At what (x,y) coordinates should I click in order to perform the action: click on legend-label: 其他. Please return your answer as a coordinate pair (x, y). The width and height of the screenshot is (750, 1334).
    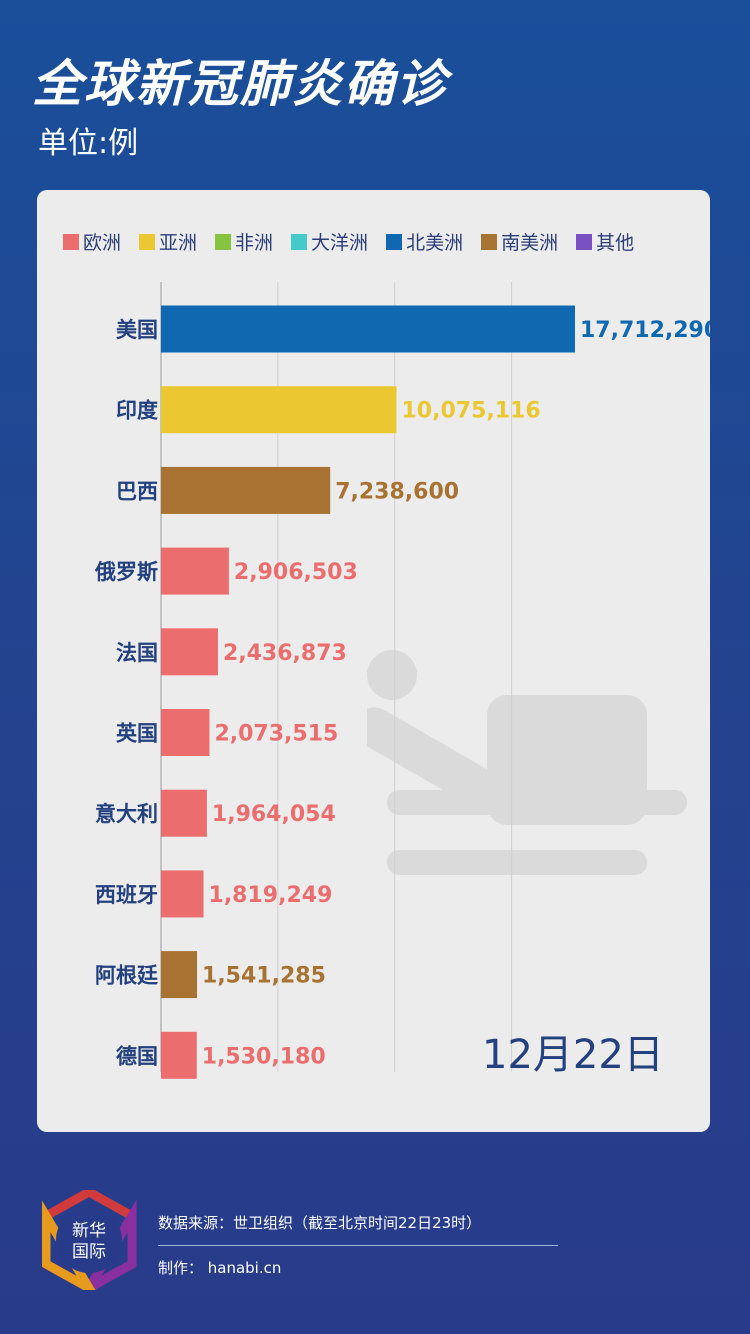
    Looking at the image, I should click on (615, 243).